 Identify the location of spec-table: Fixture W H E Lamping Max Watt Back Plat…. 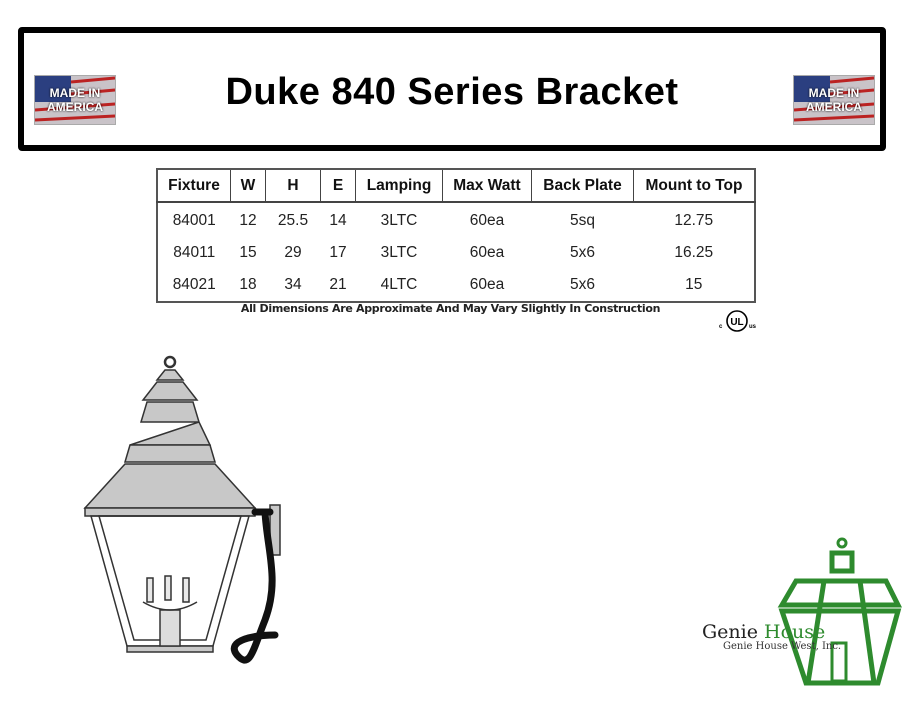
(456, 235).